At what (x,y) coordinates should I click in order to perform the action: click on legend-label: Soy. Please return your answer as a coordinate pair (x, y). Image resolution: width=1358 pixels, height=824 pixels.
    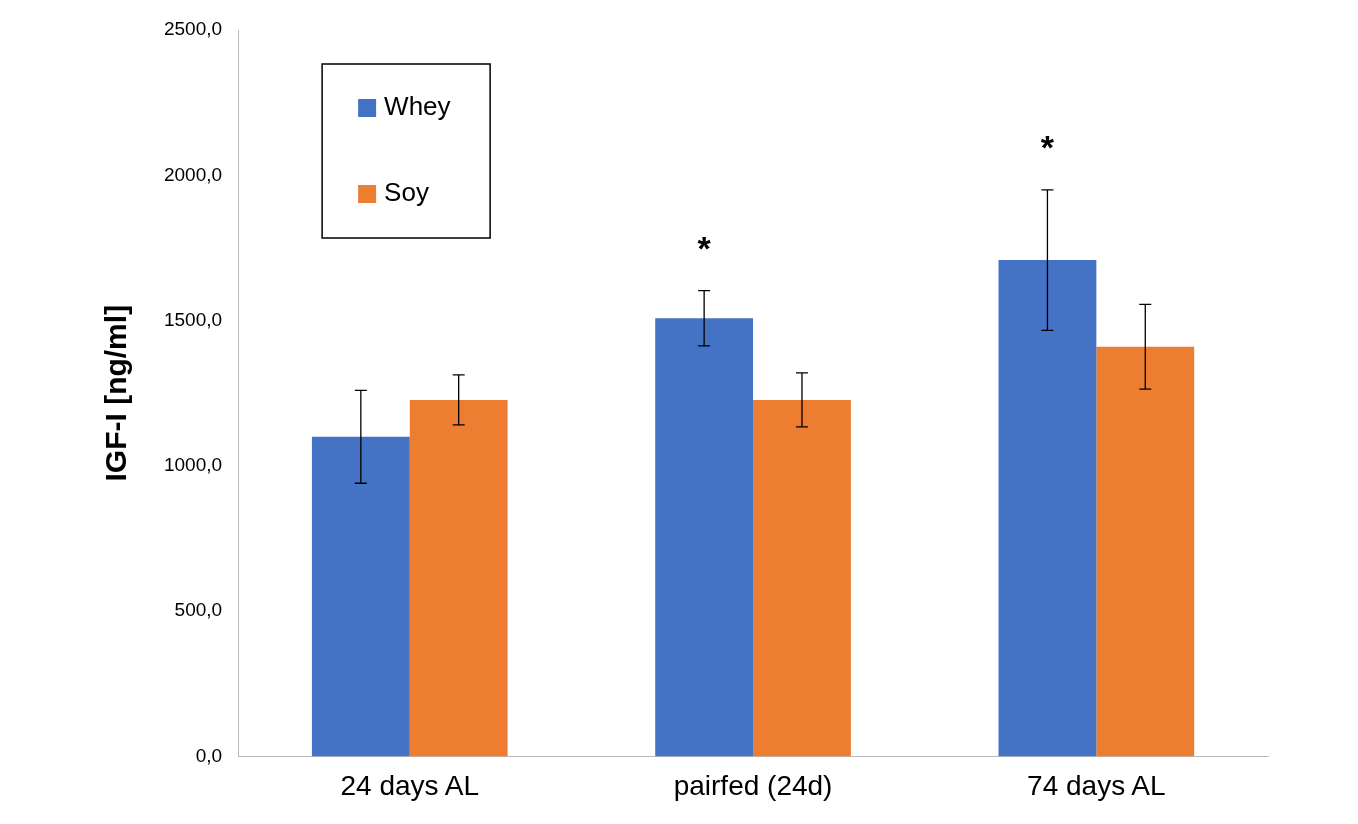
    Looking at the image, I should click on (406, 192).